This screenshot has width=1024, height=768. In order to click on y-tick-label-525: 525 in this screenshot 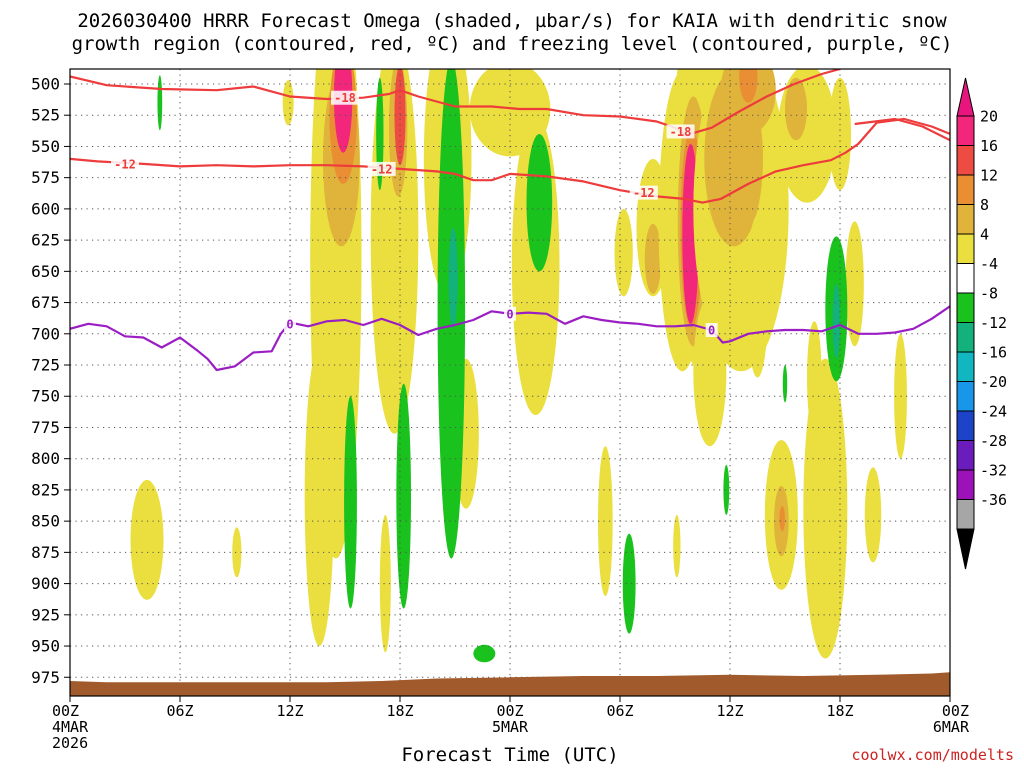, I will do `click(45, 115)`.